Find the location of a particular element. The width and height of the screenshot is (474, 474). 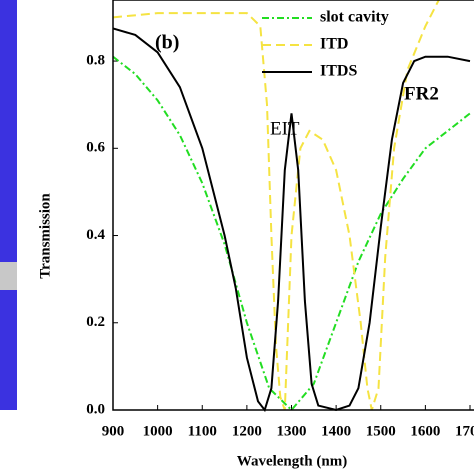

x-tick-label: 900 is located at coordinates (113, 431).